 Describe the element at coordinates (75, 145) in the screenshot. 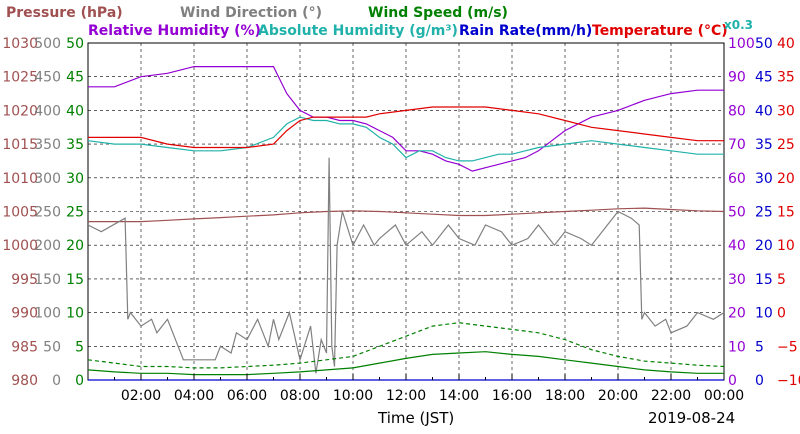

I see `left-tick-label: 35` at that location.